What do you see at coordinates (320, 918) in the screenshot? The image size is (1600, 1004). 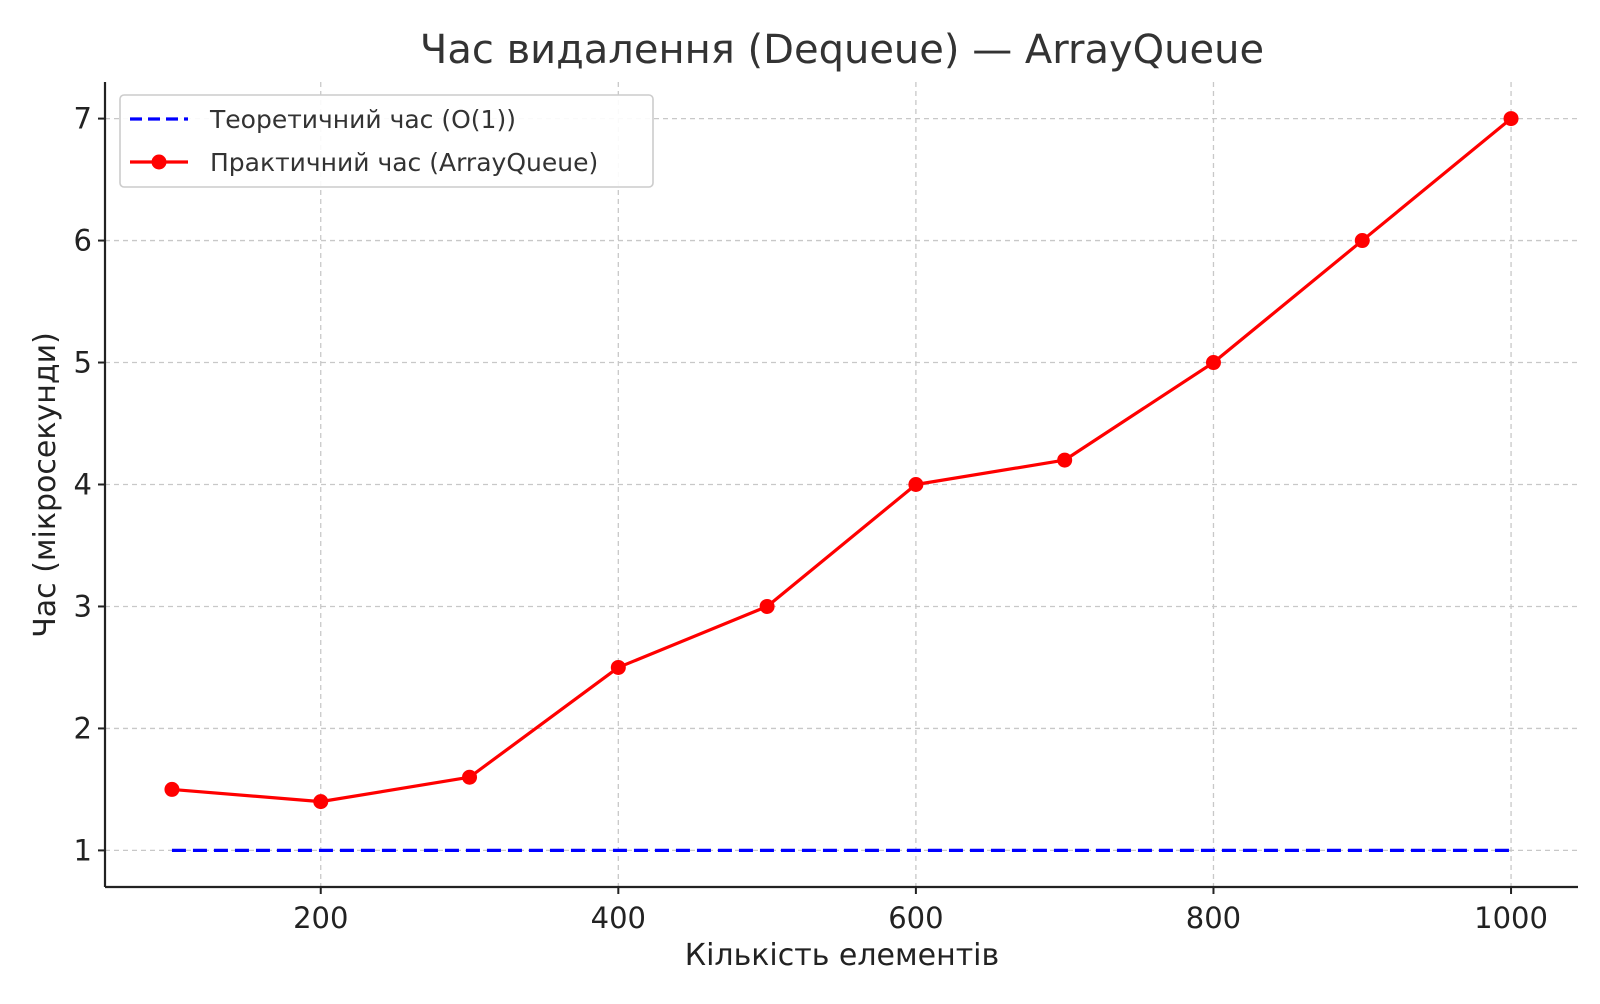 I see `x-tick-label: 200` at bounding box center [320, 918].